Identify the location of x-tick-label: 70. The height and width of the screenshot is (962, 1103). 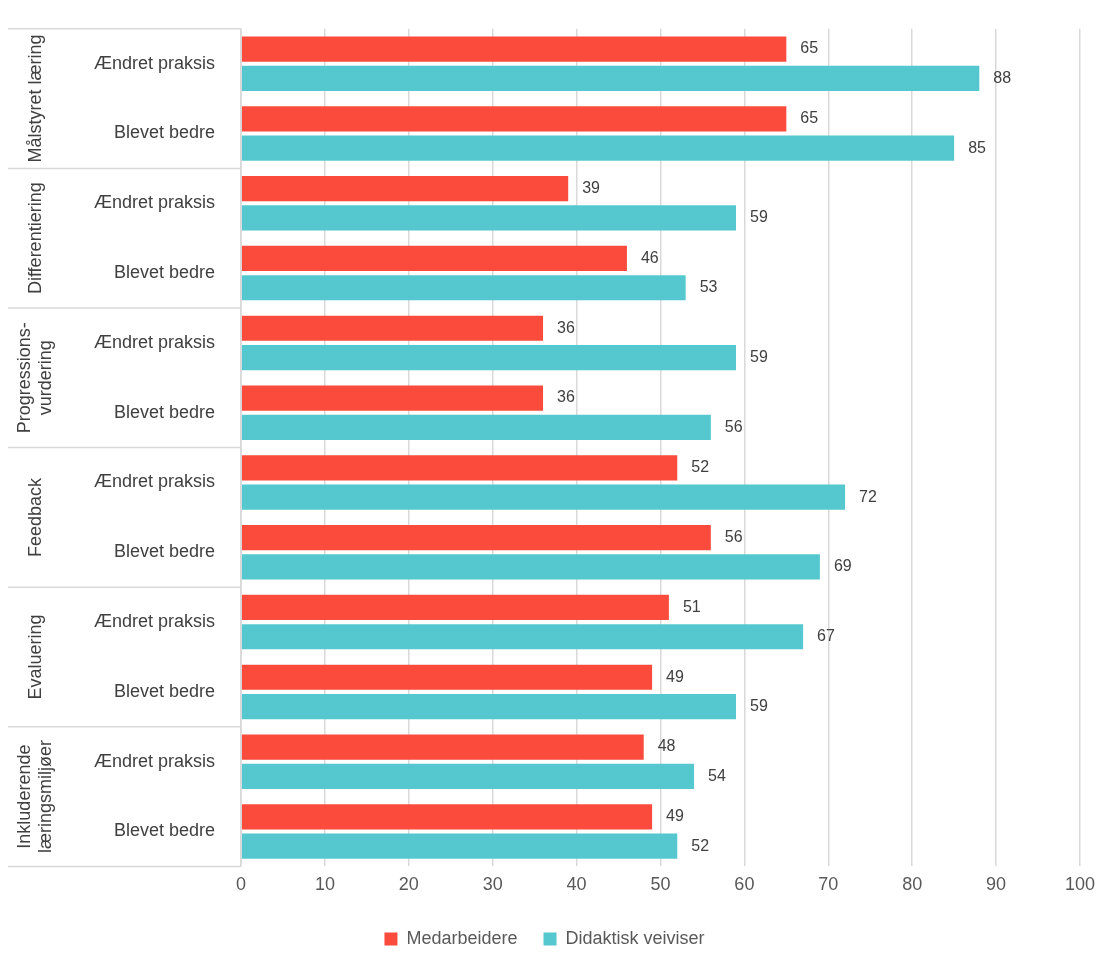
(828, 884).